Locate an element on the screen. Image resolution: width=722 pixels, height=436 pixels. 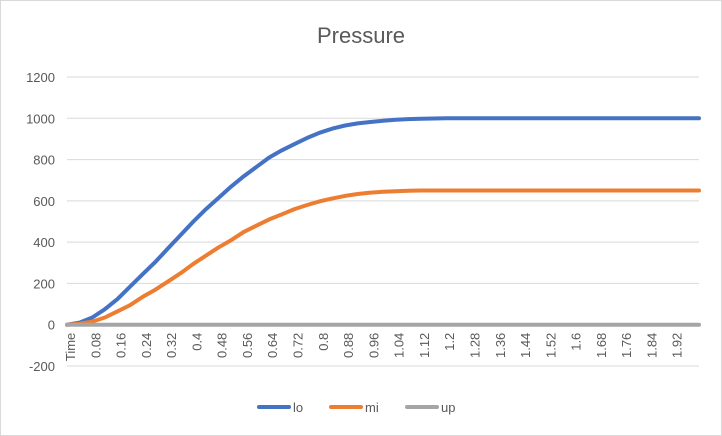
x-tick-label: 1.84 is located at coordinates (651, 345).